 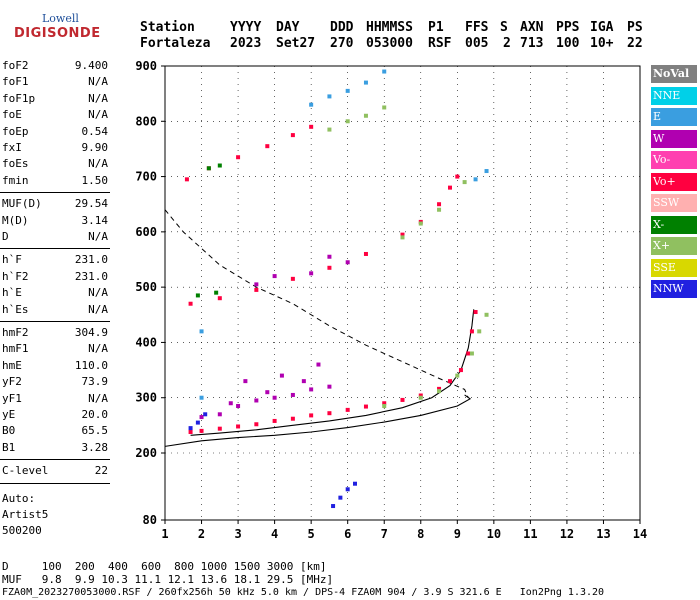 I want to click on param-key: foEs, so click(x=15, y=164).